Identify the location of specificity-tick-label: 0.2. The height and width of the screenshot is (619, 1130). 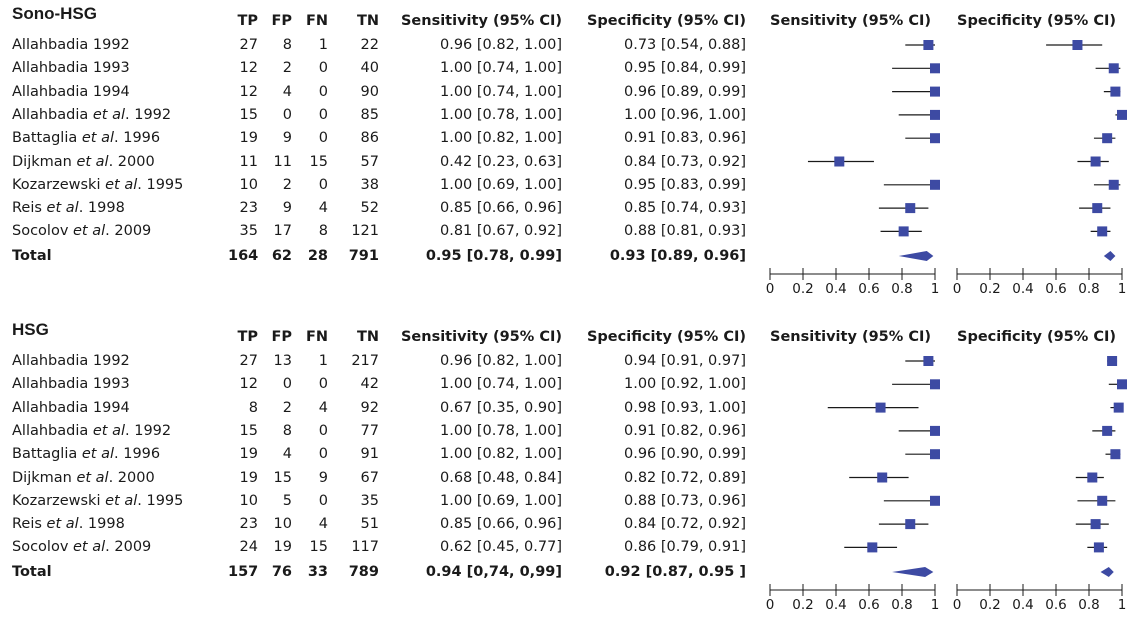
(989, 289).